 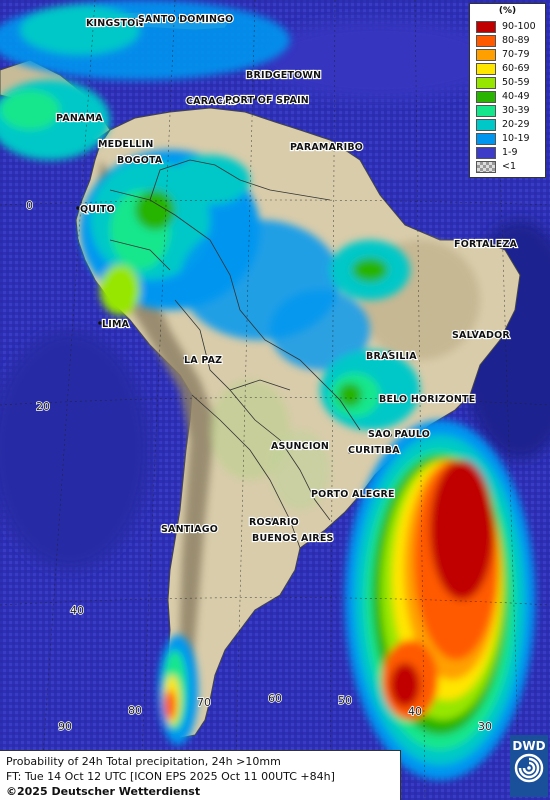 I want to click on lat-label-40: 40, so click(x=77, y=610).